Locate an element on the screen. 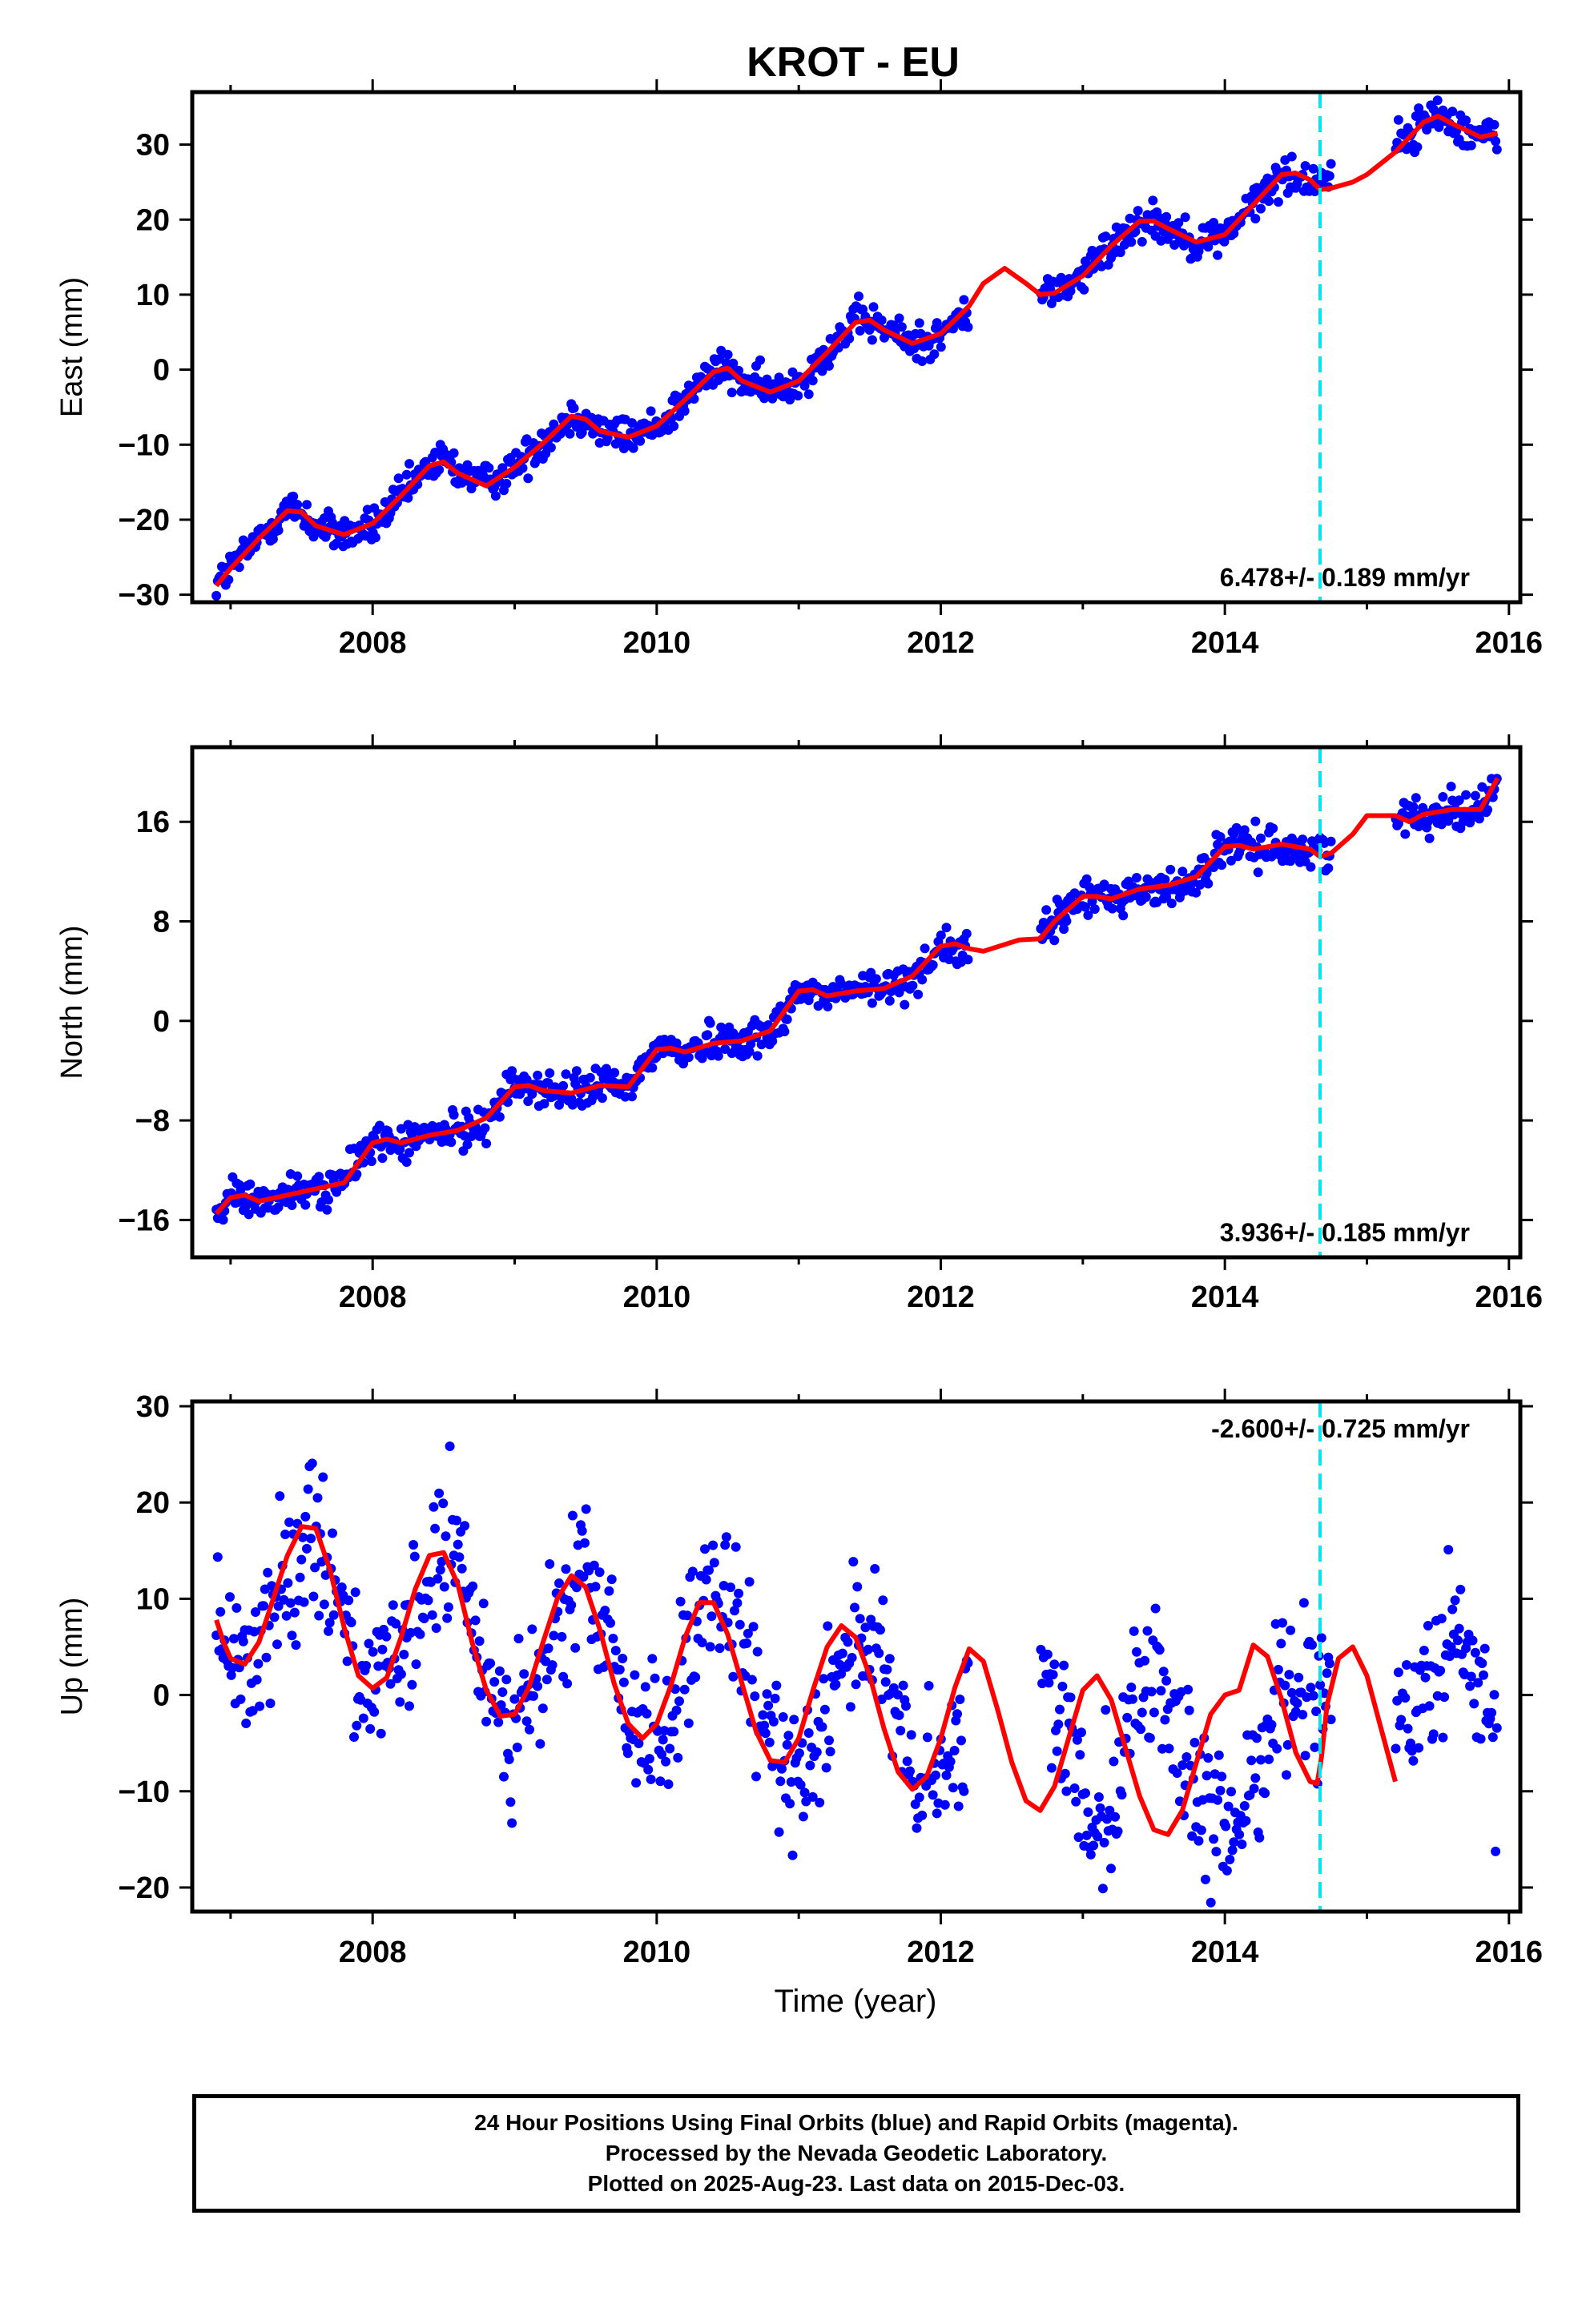 This screenshot has height=2324, width=1590. x-axis-label: Time (year) is located at coordinates (856, 2001).